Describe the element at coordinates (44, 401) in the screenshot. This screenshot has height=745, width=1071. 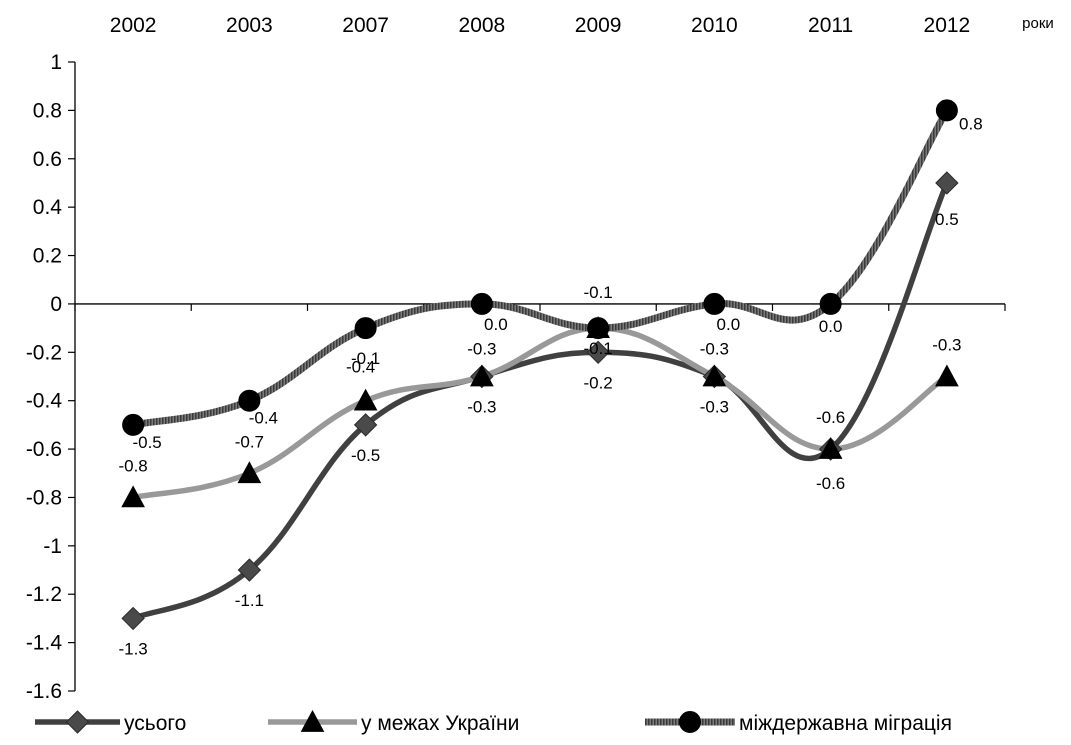
I see `y-tick-label: -0.4` at that location.